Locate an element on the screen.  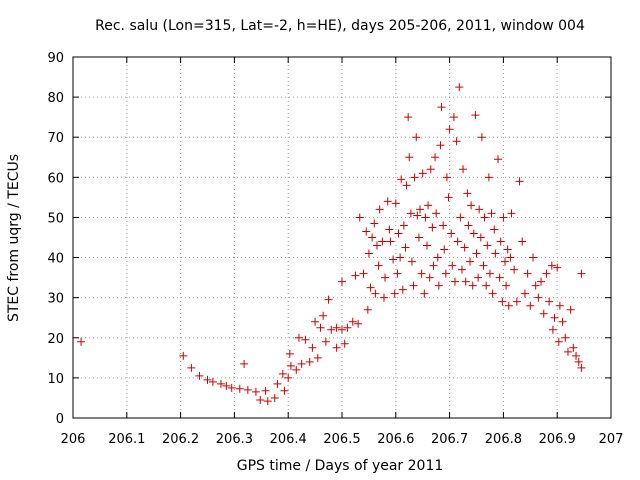
y-tick-label: 90 is located at coordinates (55, 58).